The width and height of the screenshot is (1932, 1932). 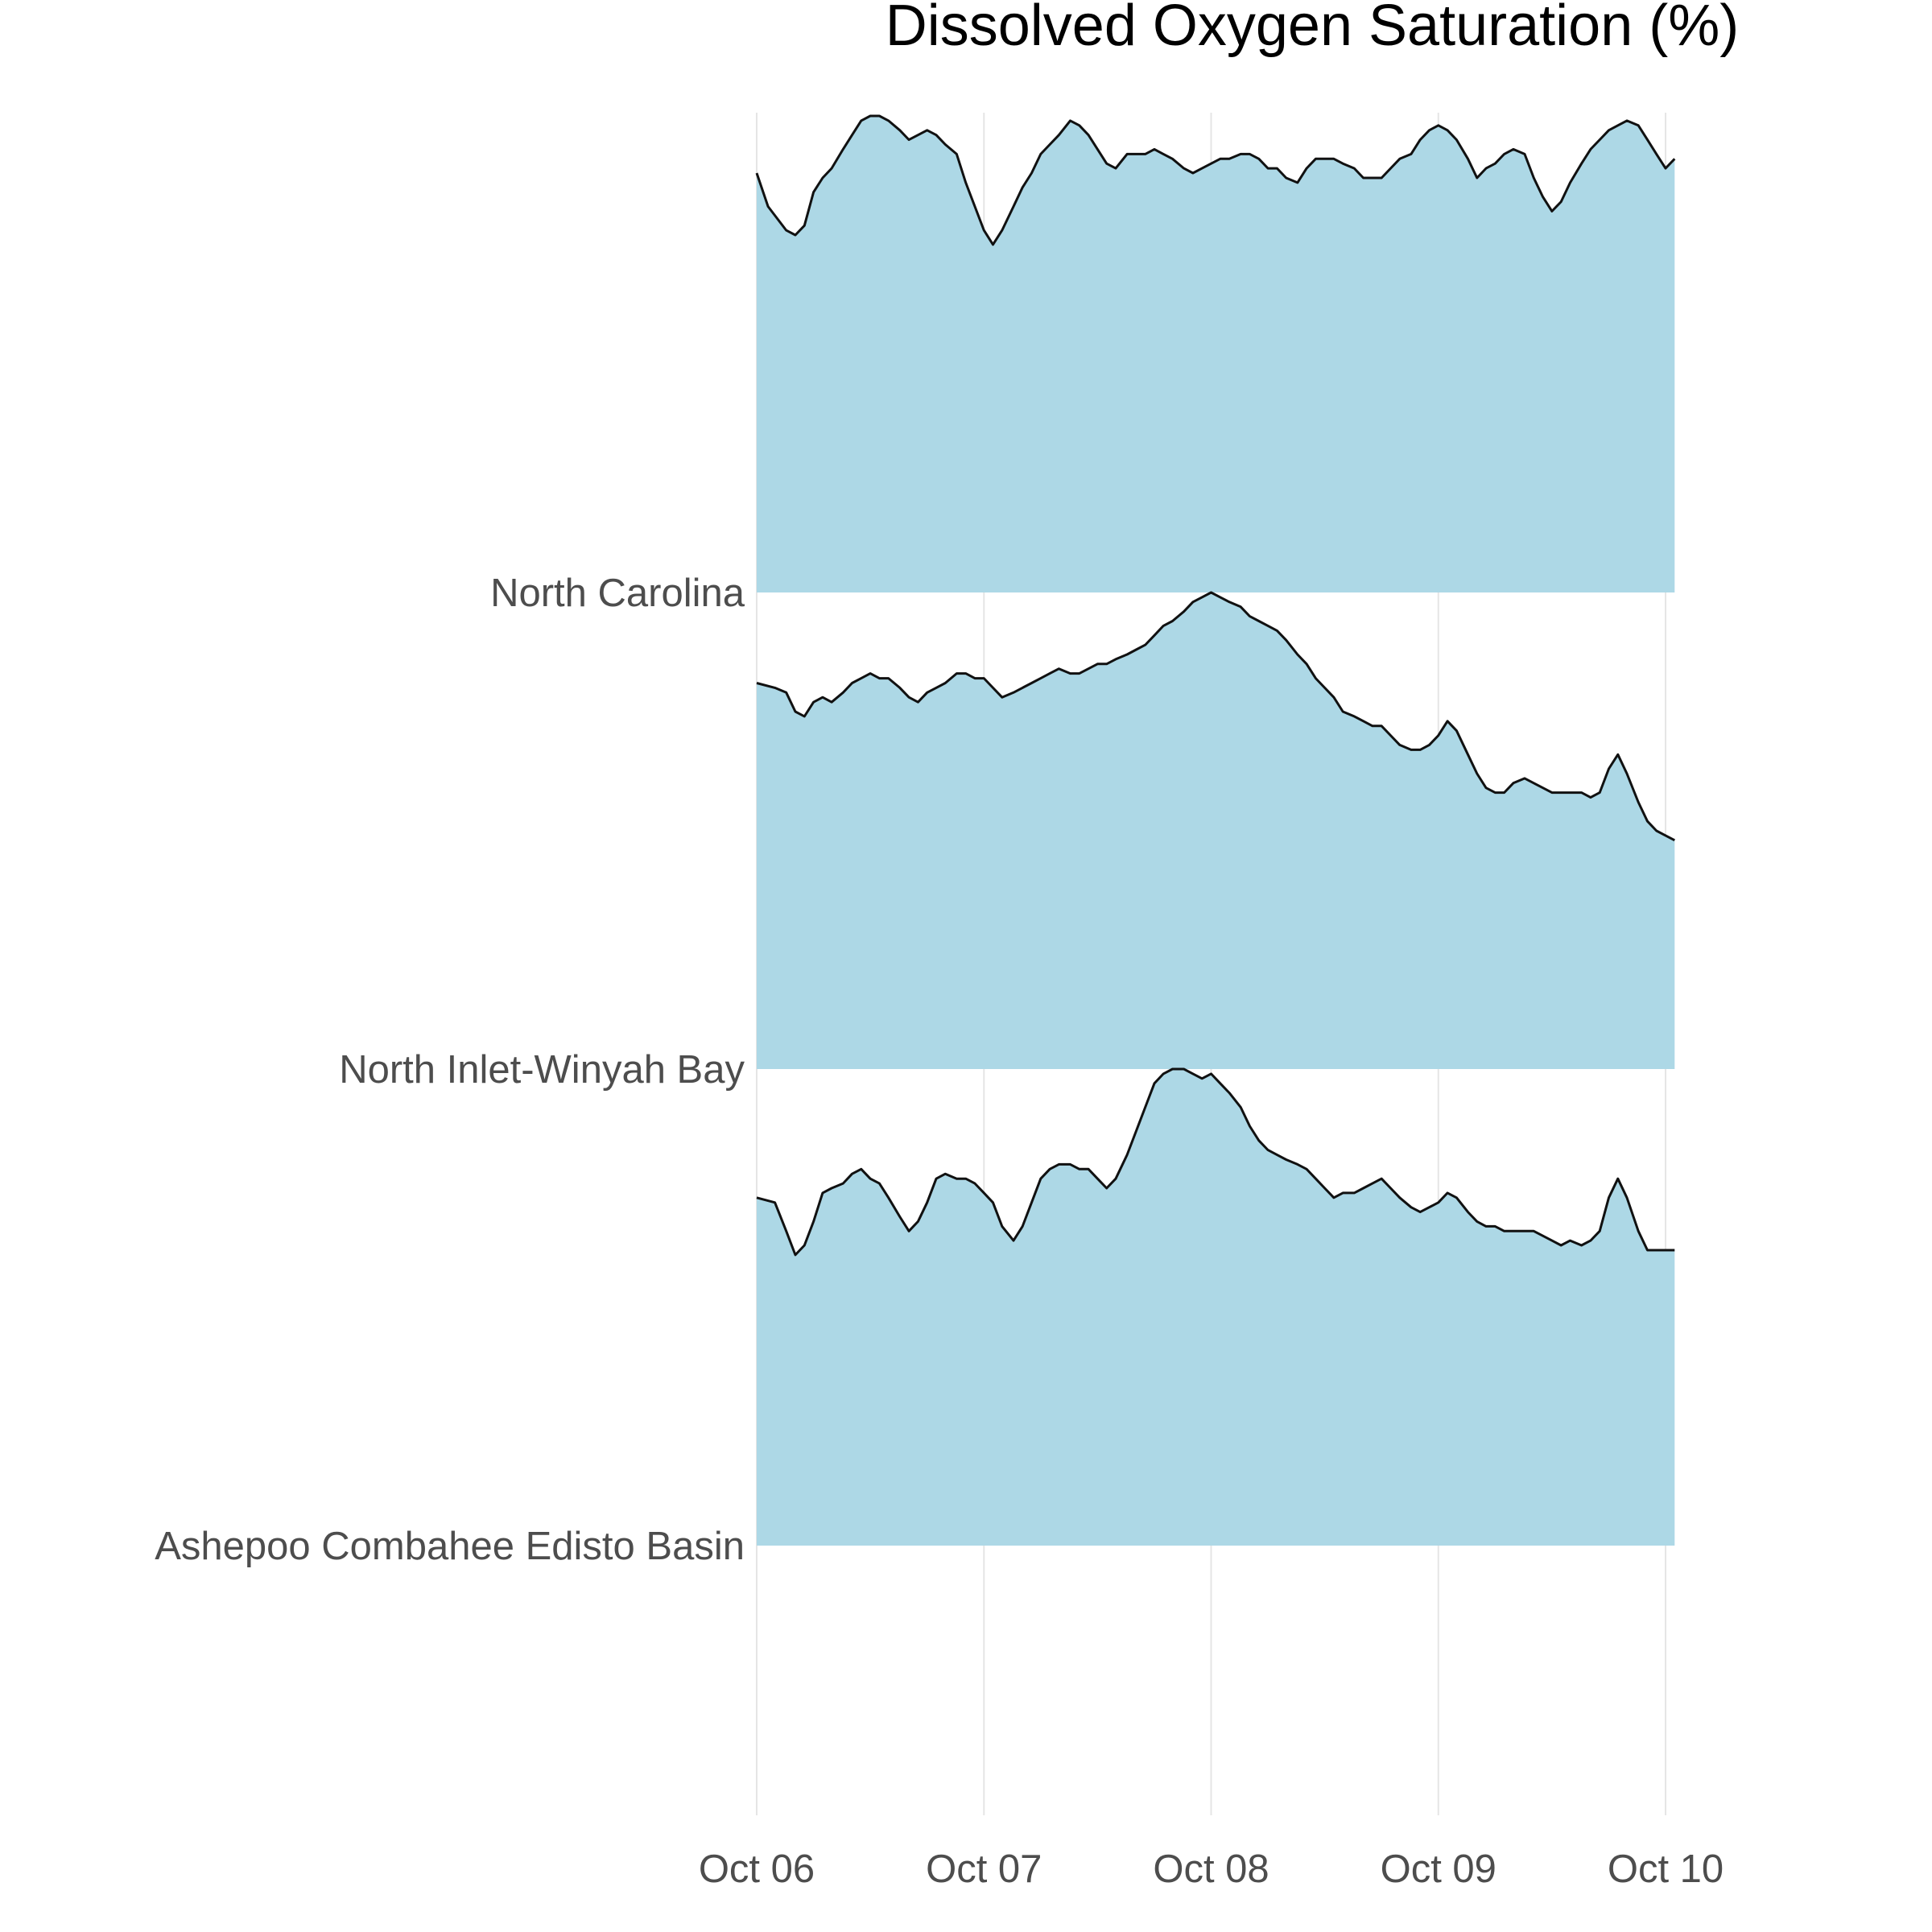 What do you see at coordinates (617, 593) in the screenshot?
I see `series-label-0: North Carolina` at bounding box center [617, 593].